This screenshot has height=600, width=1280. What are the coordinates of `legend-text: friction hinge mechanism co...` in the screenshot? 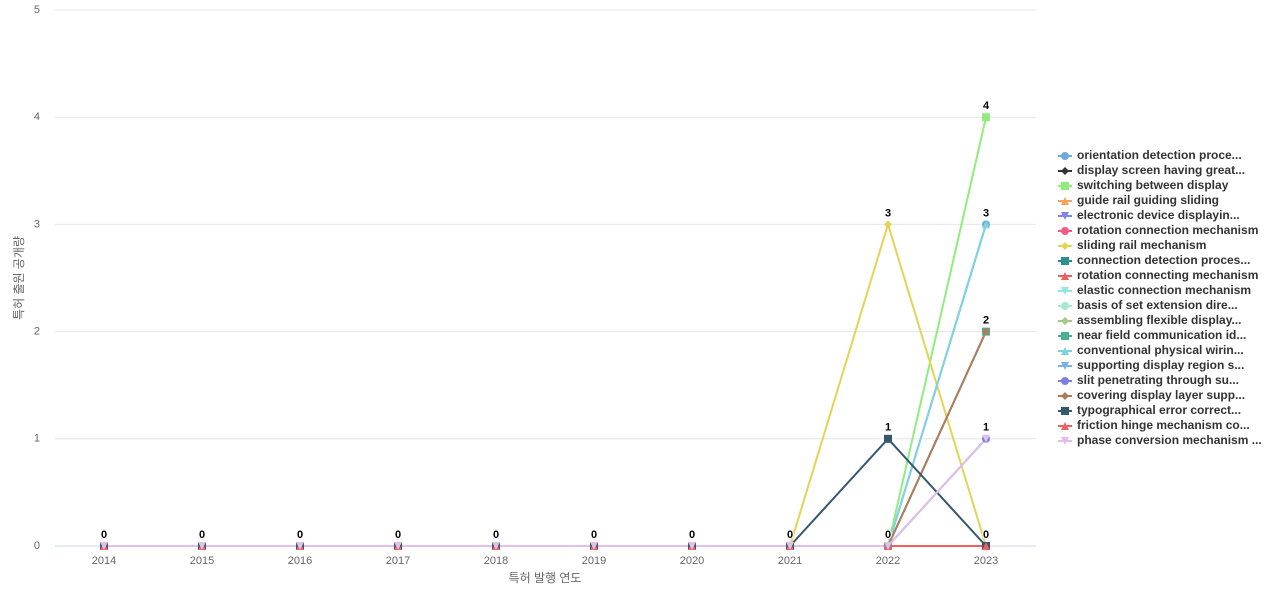 It's located at (1163, 425).